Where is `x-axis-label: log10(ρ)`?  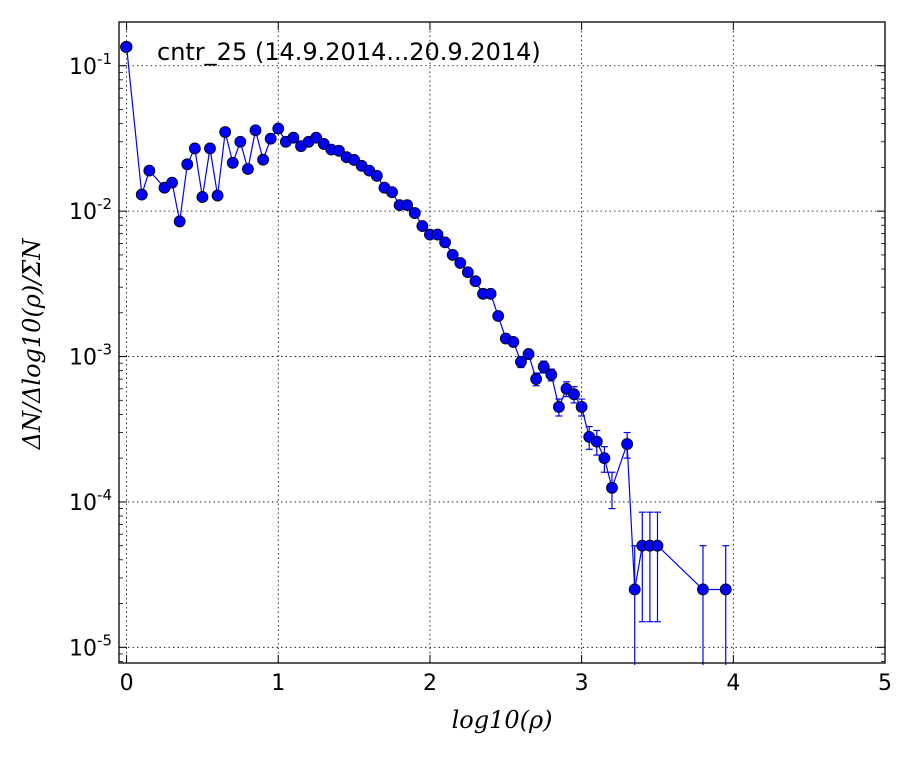
x-axis-label: log10(ρ) is located at coordinates (502, 720).